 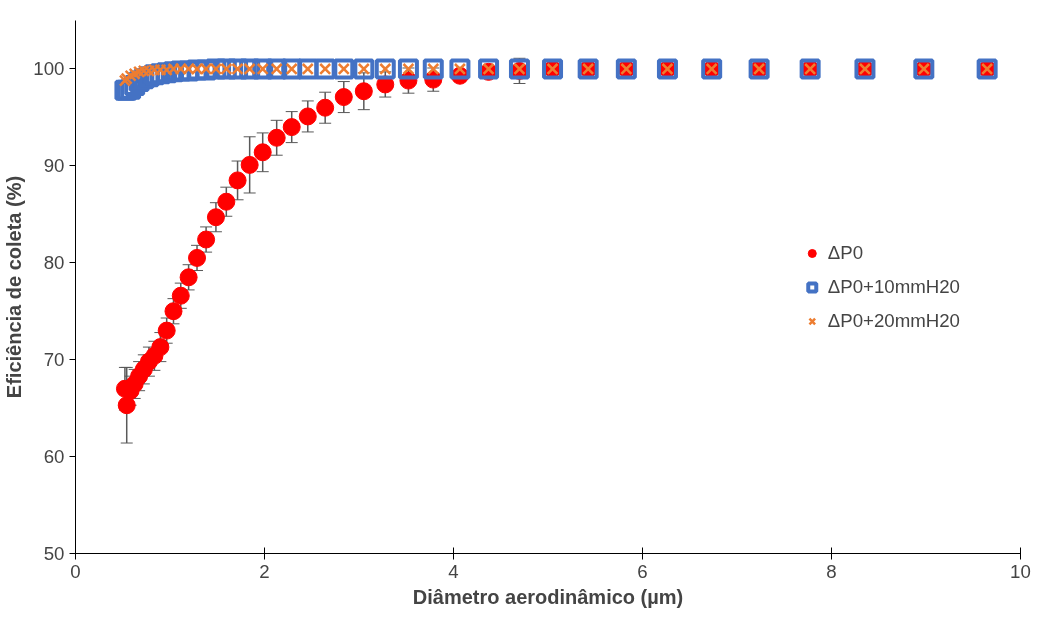 What do you see at coordinates (831, 571) in the screenshot?
I see `x-tick-label: 8` at bounding box center [831, 571].